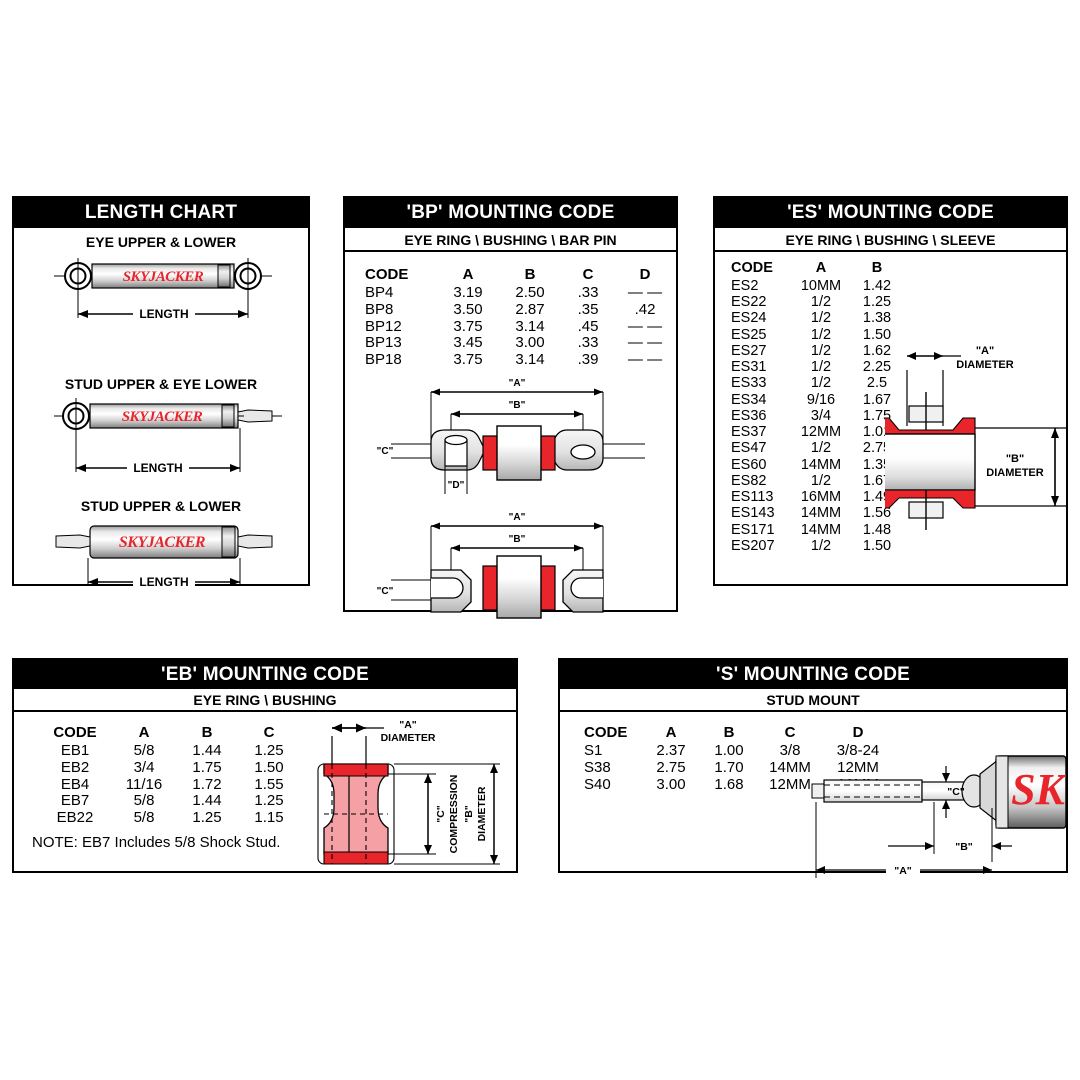 The image size is (1080, 1080). I want to click on s-col-b: B, so click(729, 732).